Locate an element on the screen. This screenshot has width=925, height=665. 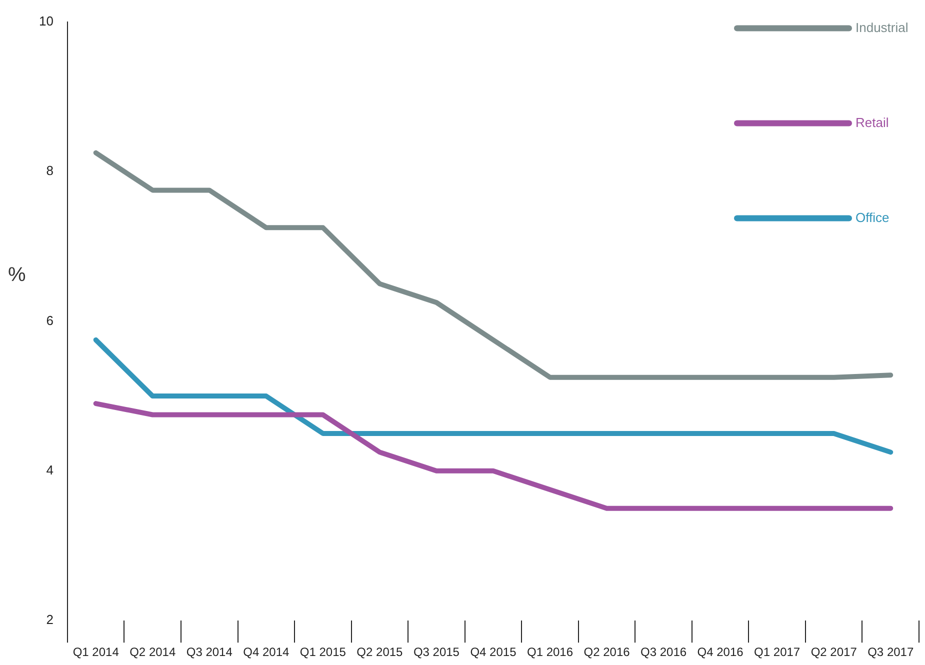
y-tick-label: 4 is located at coordinates (50, 470).